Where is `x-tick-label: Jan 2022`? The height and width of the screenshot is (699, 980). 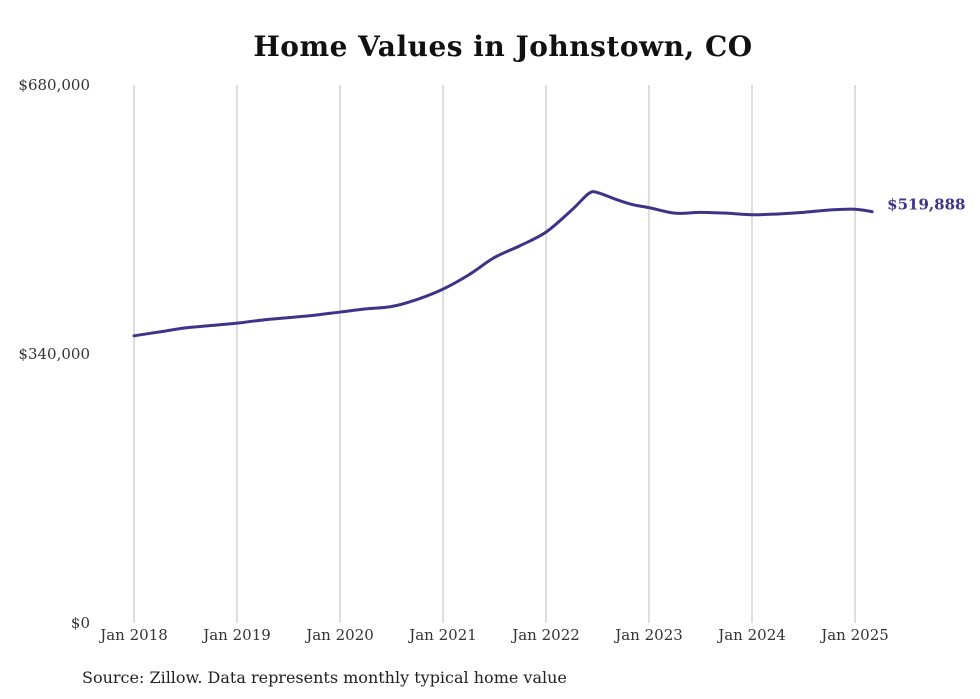
x-tick-label: Jan 2022 is located at coordinates (545, 635).